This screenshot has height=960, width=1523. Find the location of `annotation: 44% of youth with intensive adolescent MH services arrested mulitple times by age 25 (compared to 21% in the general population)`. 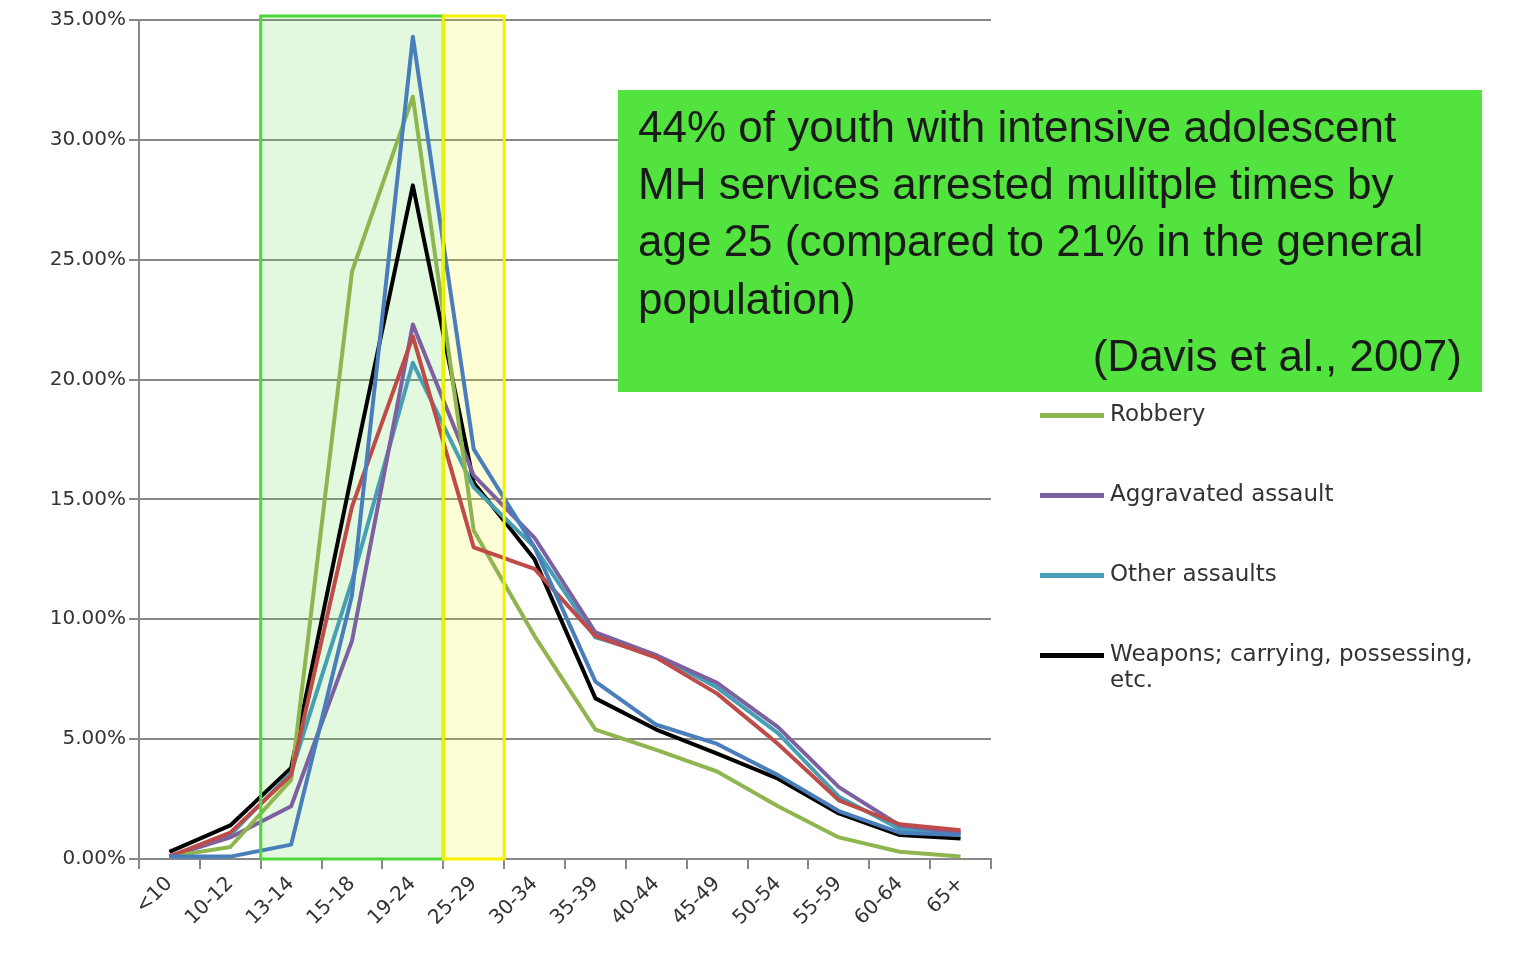

annotation: 44% of youth with intensive adolescent MH services arrested mulitple times by age 25 (compared to 21% in the general population) is located at coordinates (1031, 213).